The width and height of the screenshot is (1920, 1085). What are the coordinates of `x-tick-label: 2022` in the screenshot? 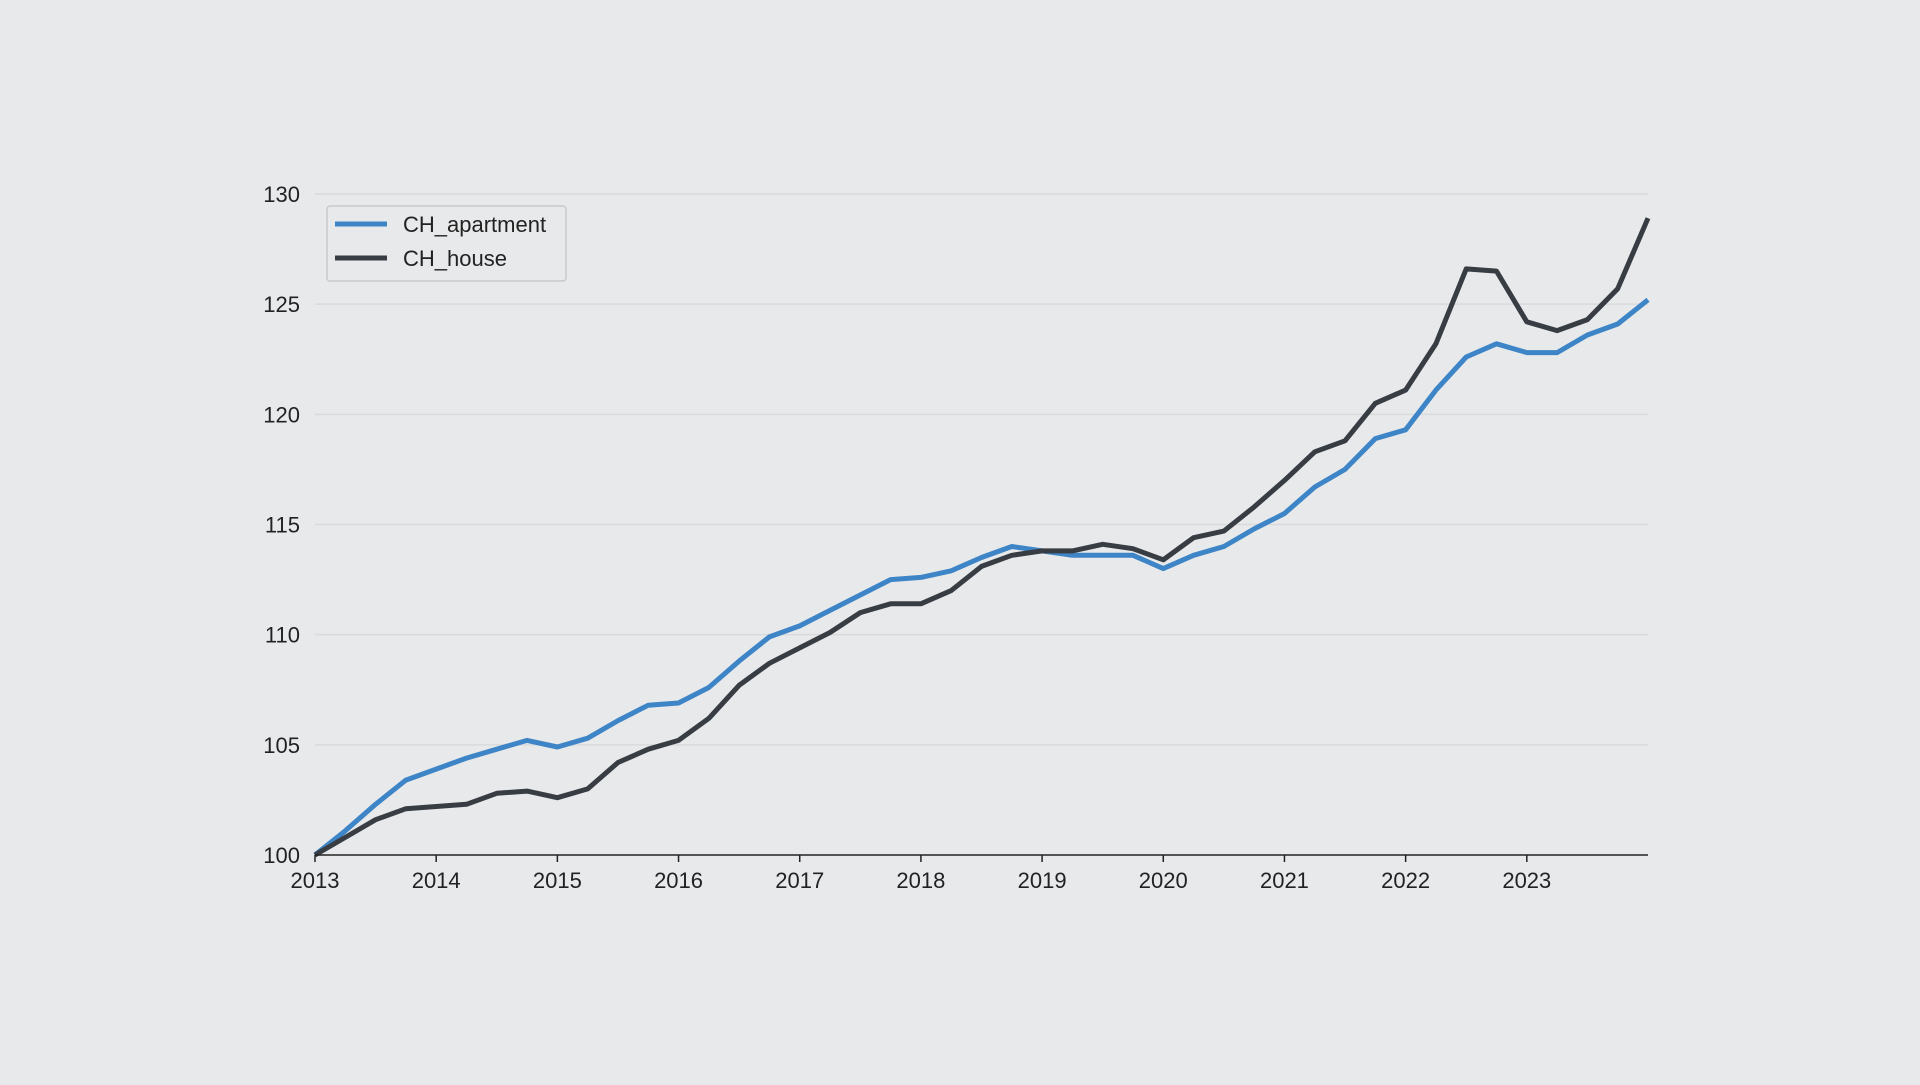 It's located at (1405, 880).